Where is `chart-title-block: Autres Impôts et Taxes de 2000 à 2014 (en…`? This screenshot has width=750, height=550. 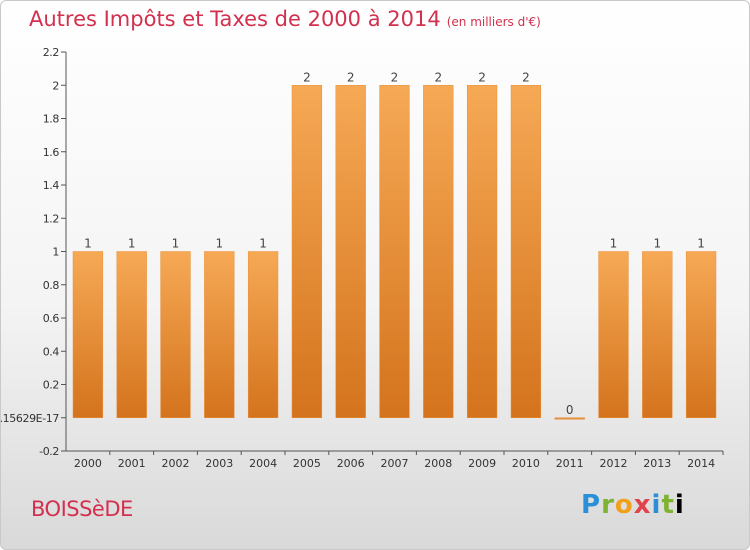
chart-title-block: Autres Impôts et Taxes de 2000 à 2014 (en… is located at coordinates (285, 19).